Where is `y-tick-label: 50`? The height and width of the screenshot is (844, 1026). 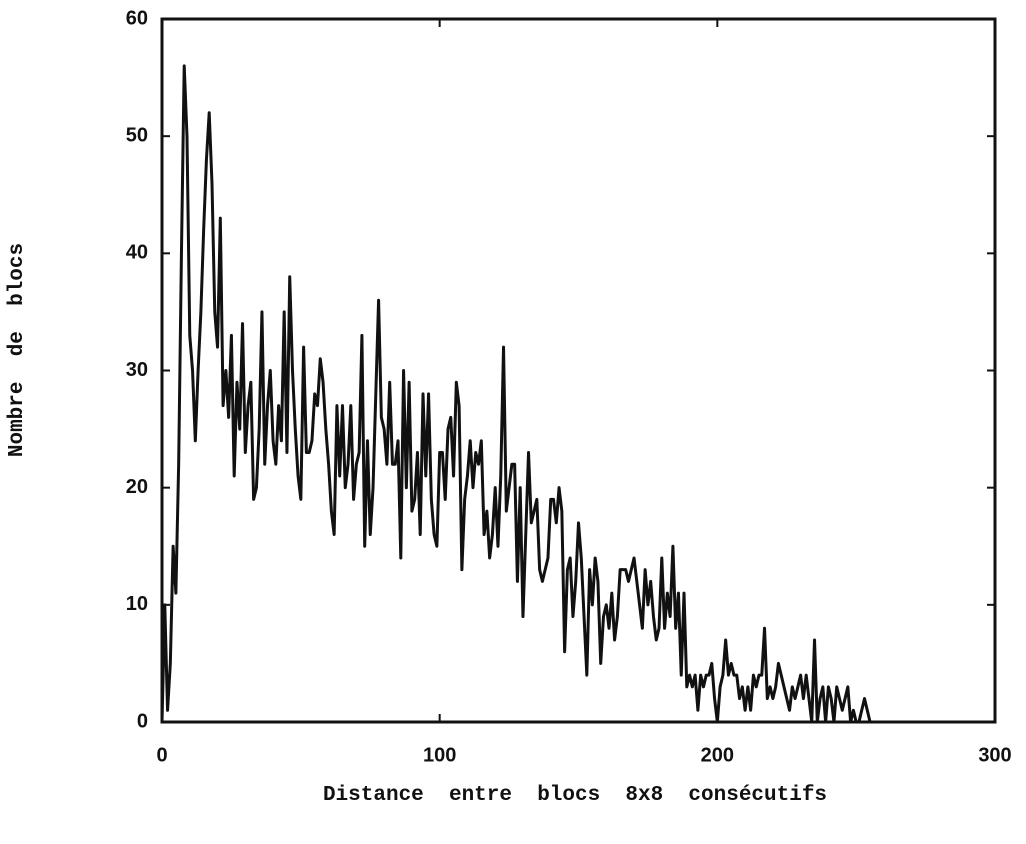 y-tick-label: 50 is located at coordinates (137, 135).